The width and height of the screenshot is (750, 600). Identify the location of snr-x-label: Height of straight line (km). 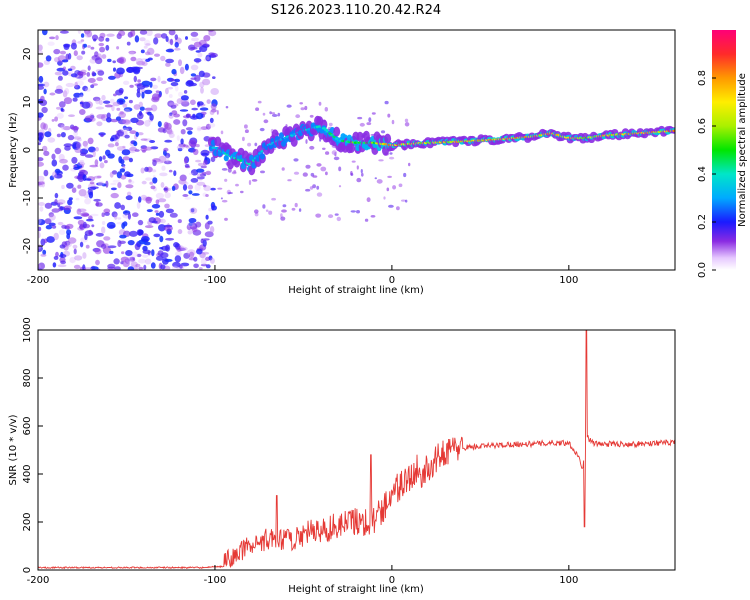
(356, 589).